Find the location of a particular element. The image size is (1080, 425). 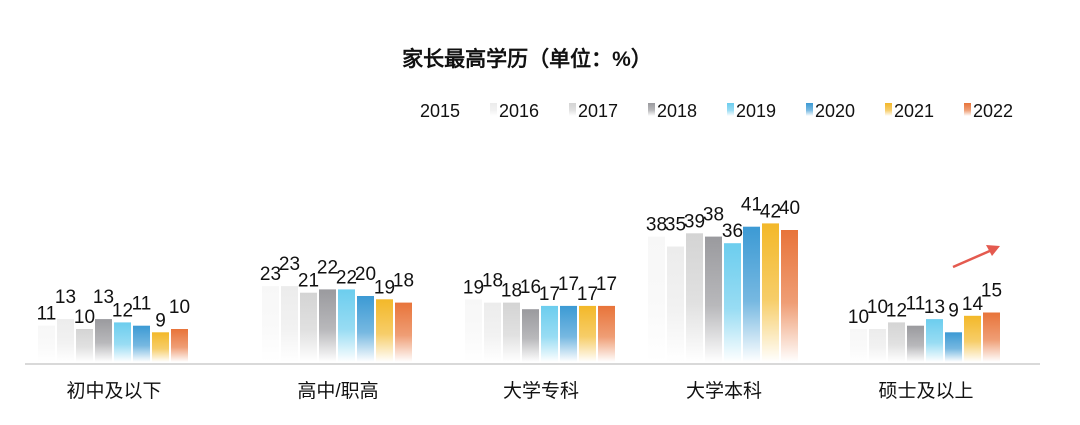

data-label: 36 is located at coordinates (732, 231).